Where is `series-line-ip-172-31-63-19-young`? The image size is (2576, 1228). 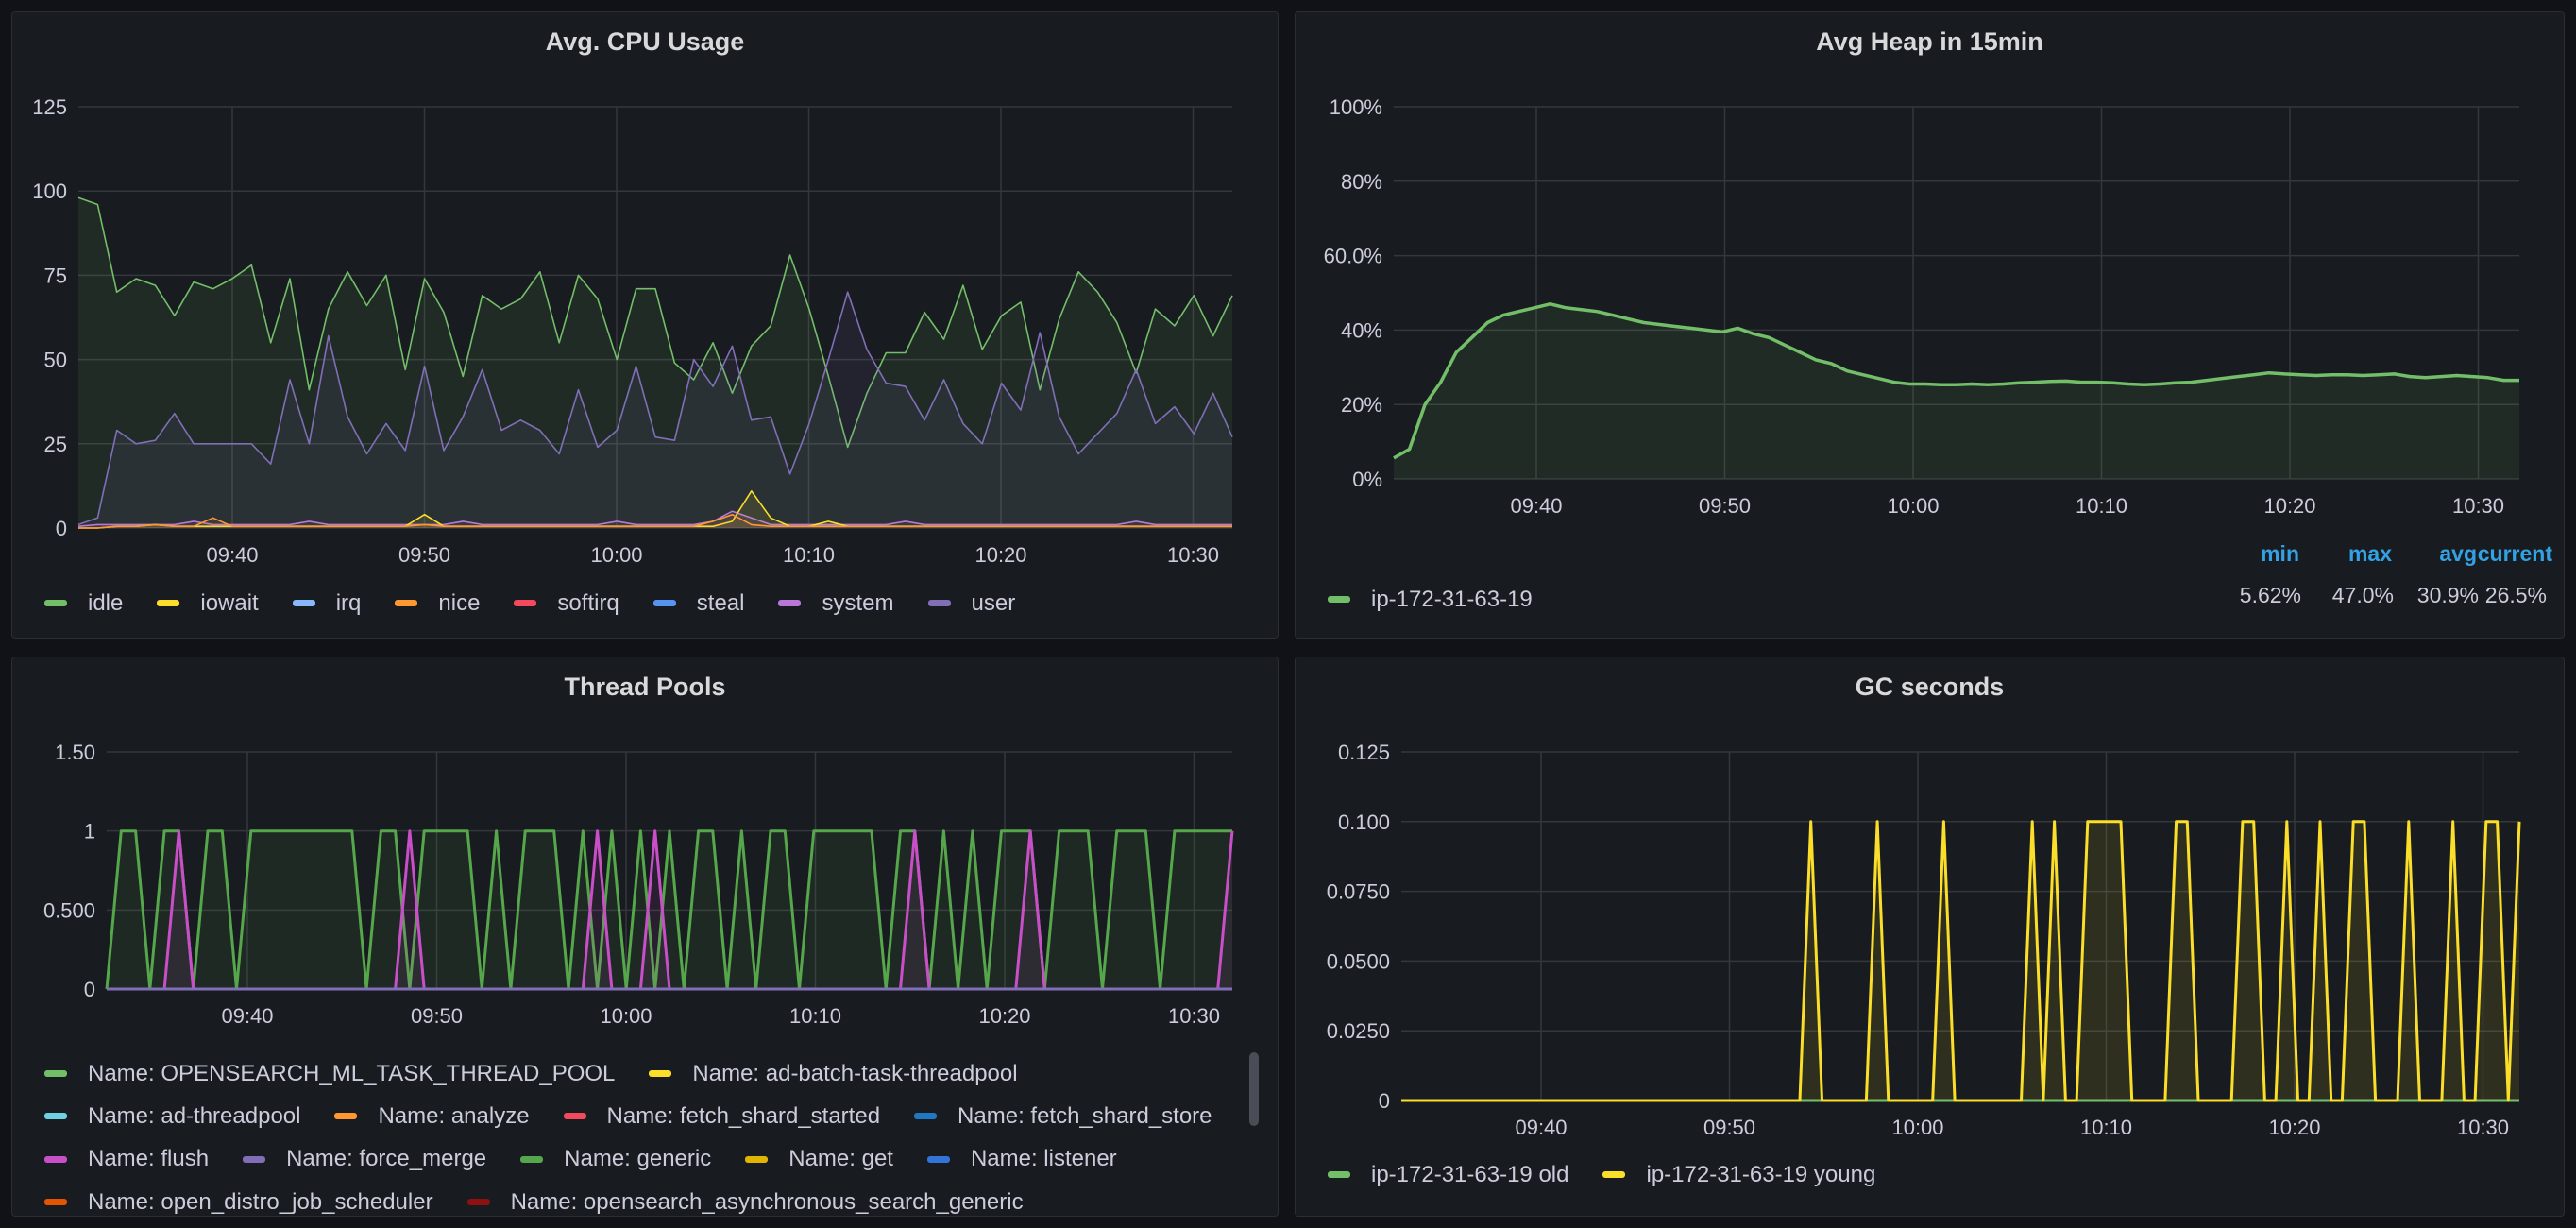
series-line-ip-172-31-63-19-young is located at coordinates (1961, 961).